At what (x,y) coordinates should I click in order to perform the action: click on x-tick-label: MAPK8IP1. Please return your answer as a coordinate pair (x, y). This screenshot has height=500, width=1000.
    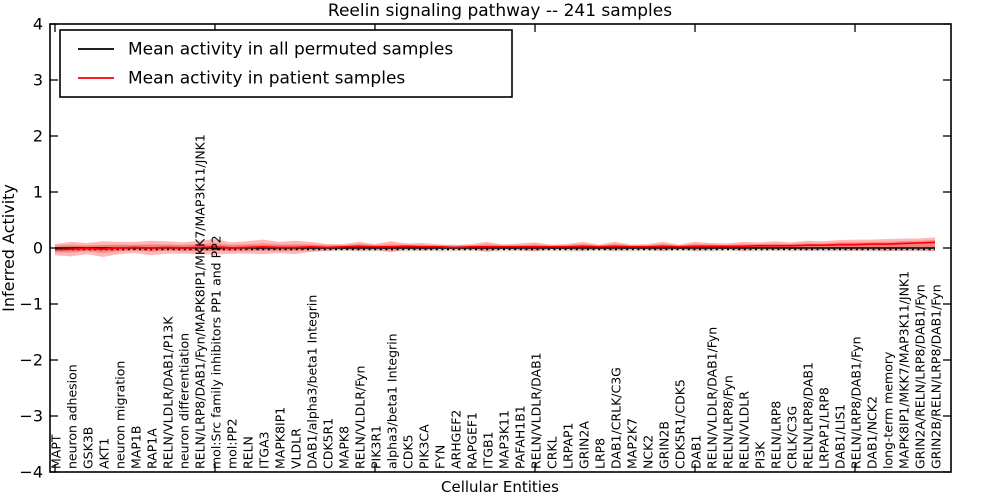
    Looking at the image, I should click on (280, 438).